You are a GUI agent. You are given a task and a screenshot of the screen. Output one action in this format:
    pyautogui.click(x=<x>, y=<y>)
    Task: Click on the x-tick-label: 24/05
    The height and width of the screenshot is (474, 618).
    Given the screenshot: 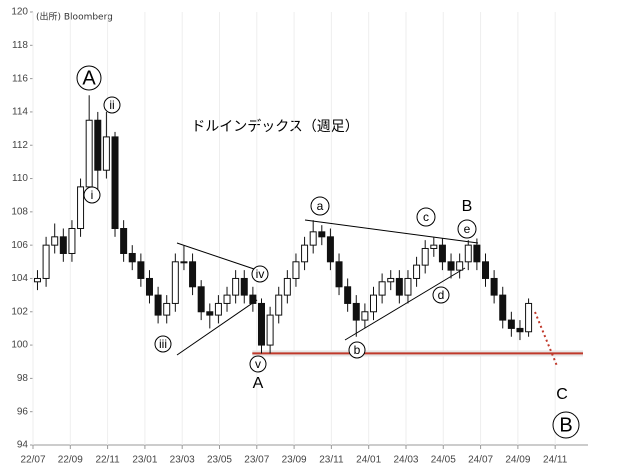 What is the action you would take?
    pyautogui.click(x=443, y=460)
    